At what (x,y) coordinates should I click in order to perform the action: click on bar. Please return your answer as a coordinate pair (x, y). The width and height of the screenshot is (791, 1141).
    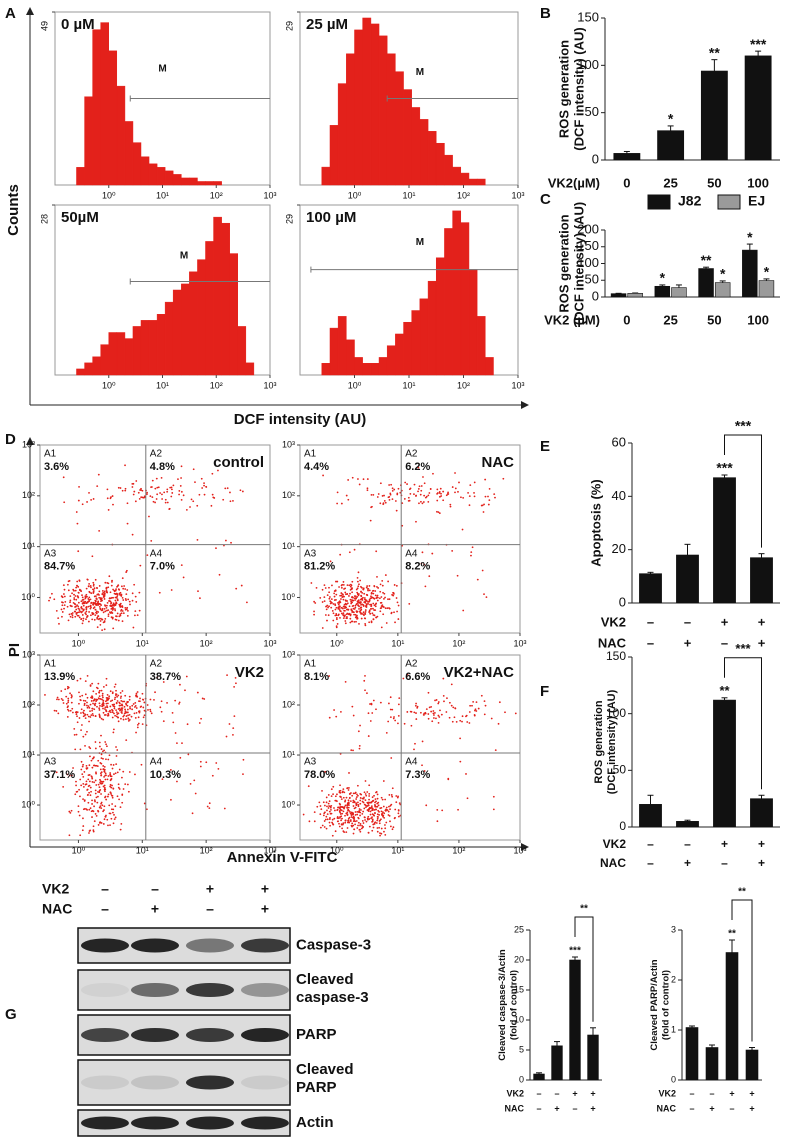
    Looking at the image, I should click on (714, 115).